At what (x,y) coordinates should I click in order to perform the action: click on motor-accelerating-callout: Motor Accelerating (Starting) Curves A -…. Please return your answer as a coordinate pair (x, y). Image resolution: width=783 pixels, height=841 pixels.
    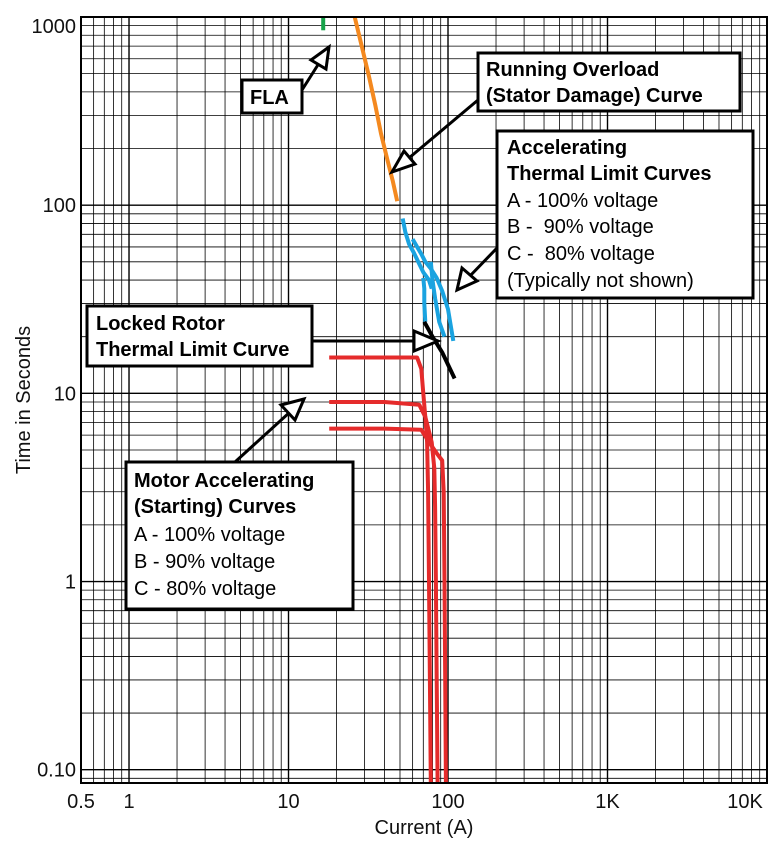
    Looking at the image, I should click on (239, 535).